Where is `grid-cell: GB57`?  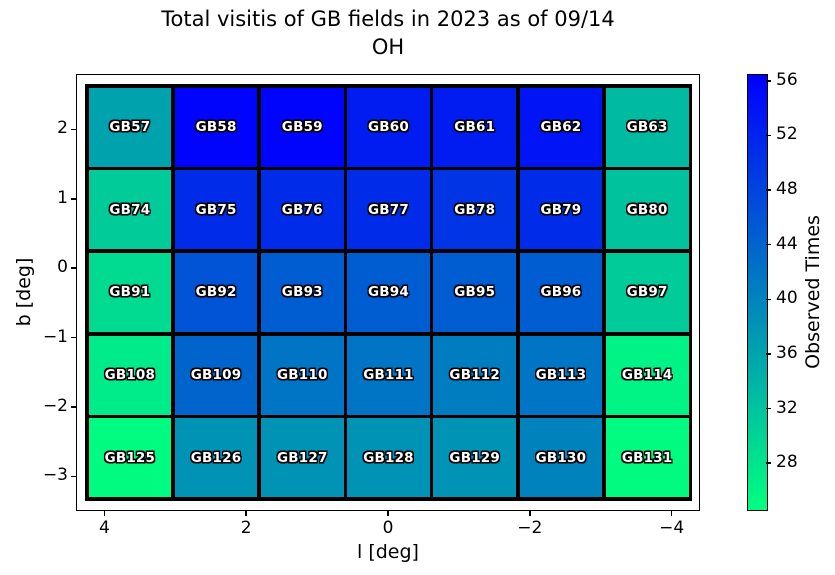 grid-cell: GB57 is located at coordinates (130, 127).